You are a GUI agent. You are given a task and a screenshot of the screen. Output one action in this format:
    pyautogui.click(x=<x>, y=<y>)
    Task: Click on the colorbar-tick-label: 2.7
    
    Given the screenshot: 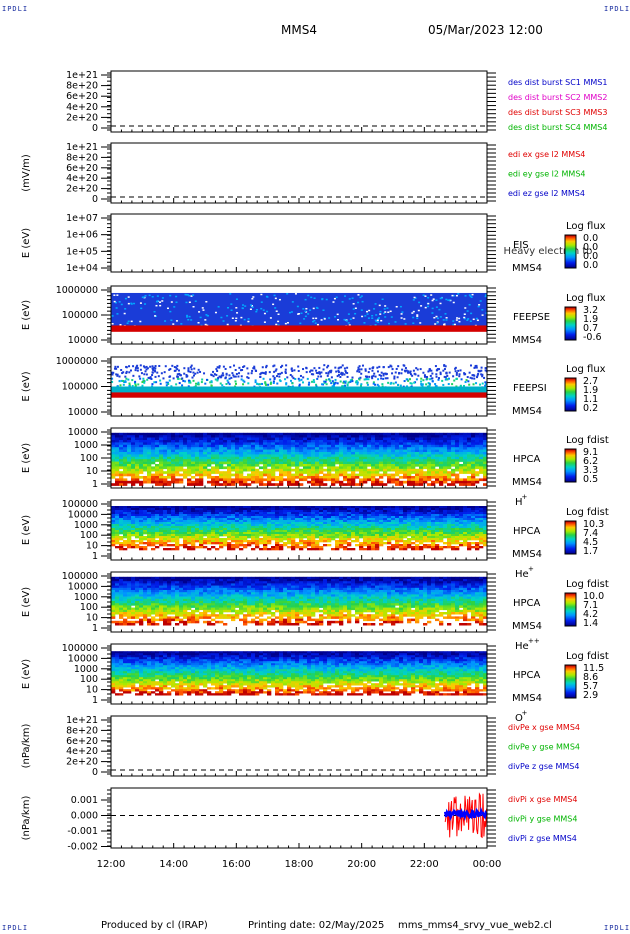 What is the action you would take?
    pyautogui.click(x=590, y=381)
    